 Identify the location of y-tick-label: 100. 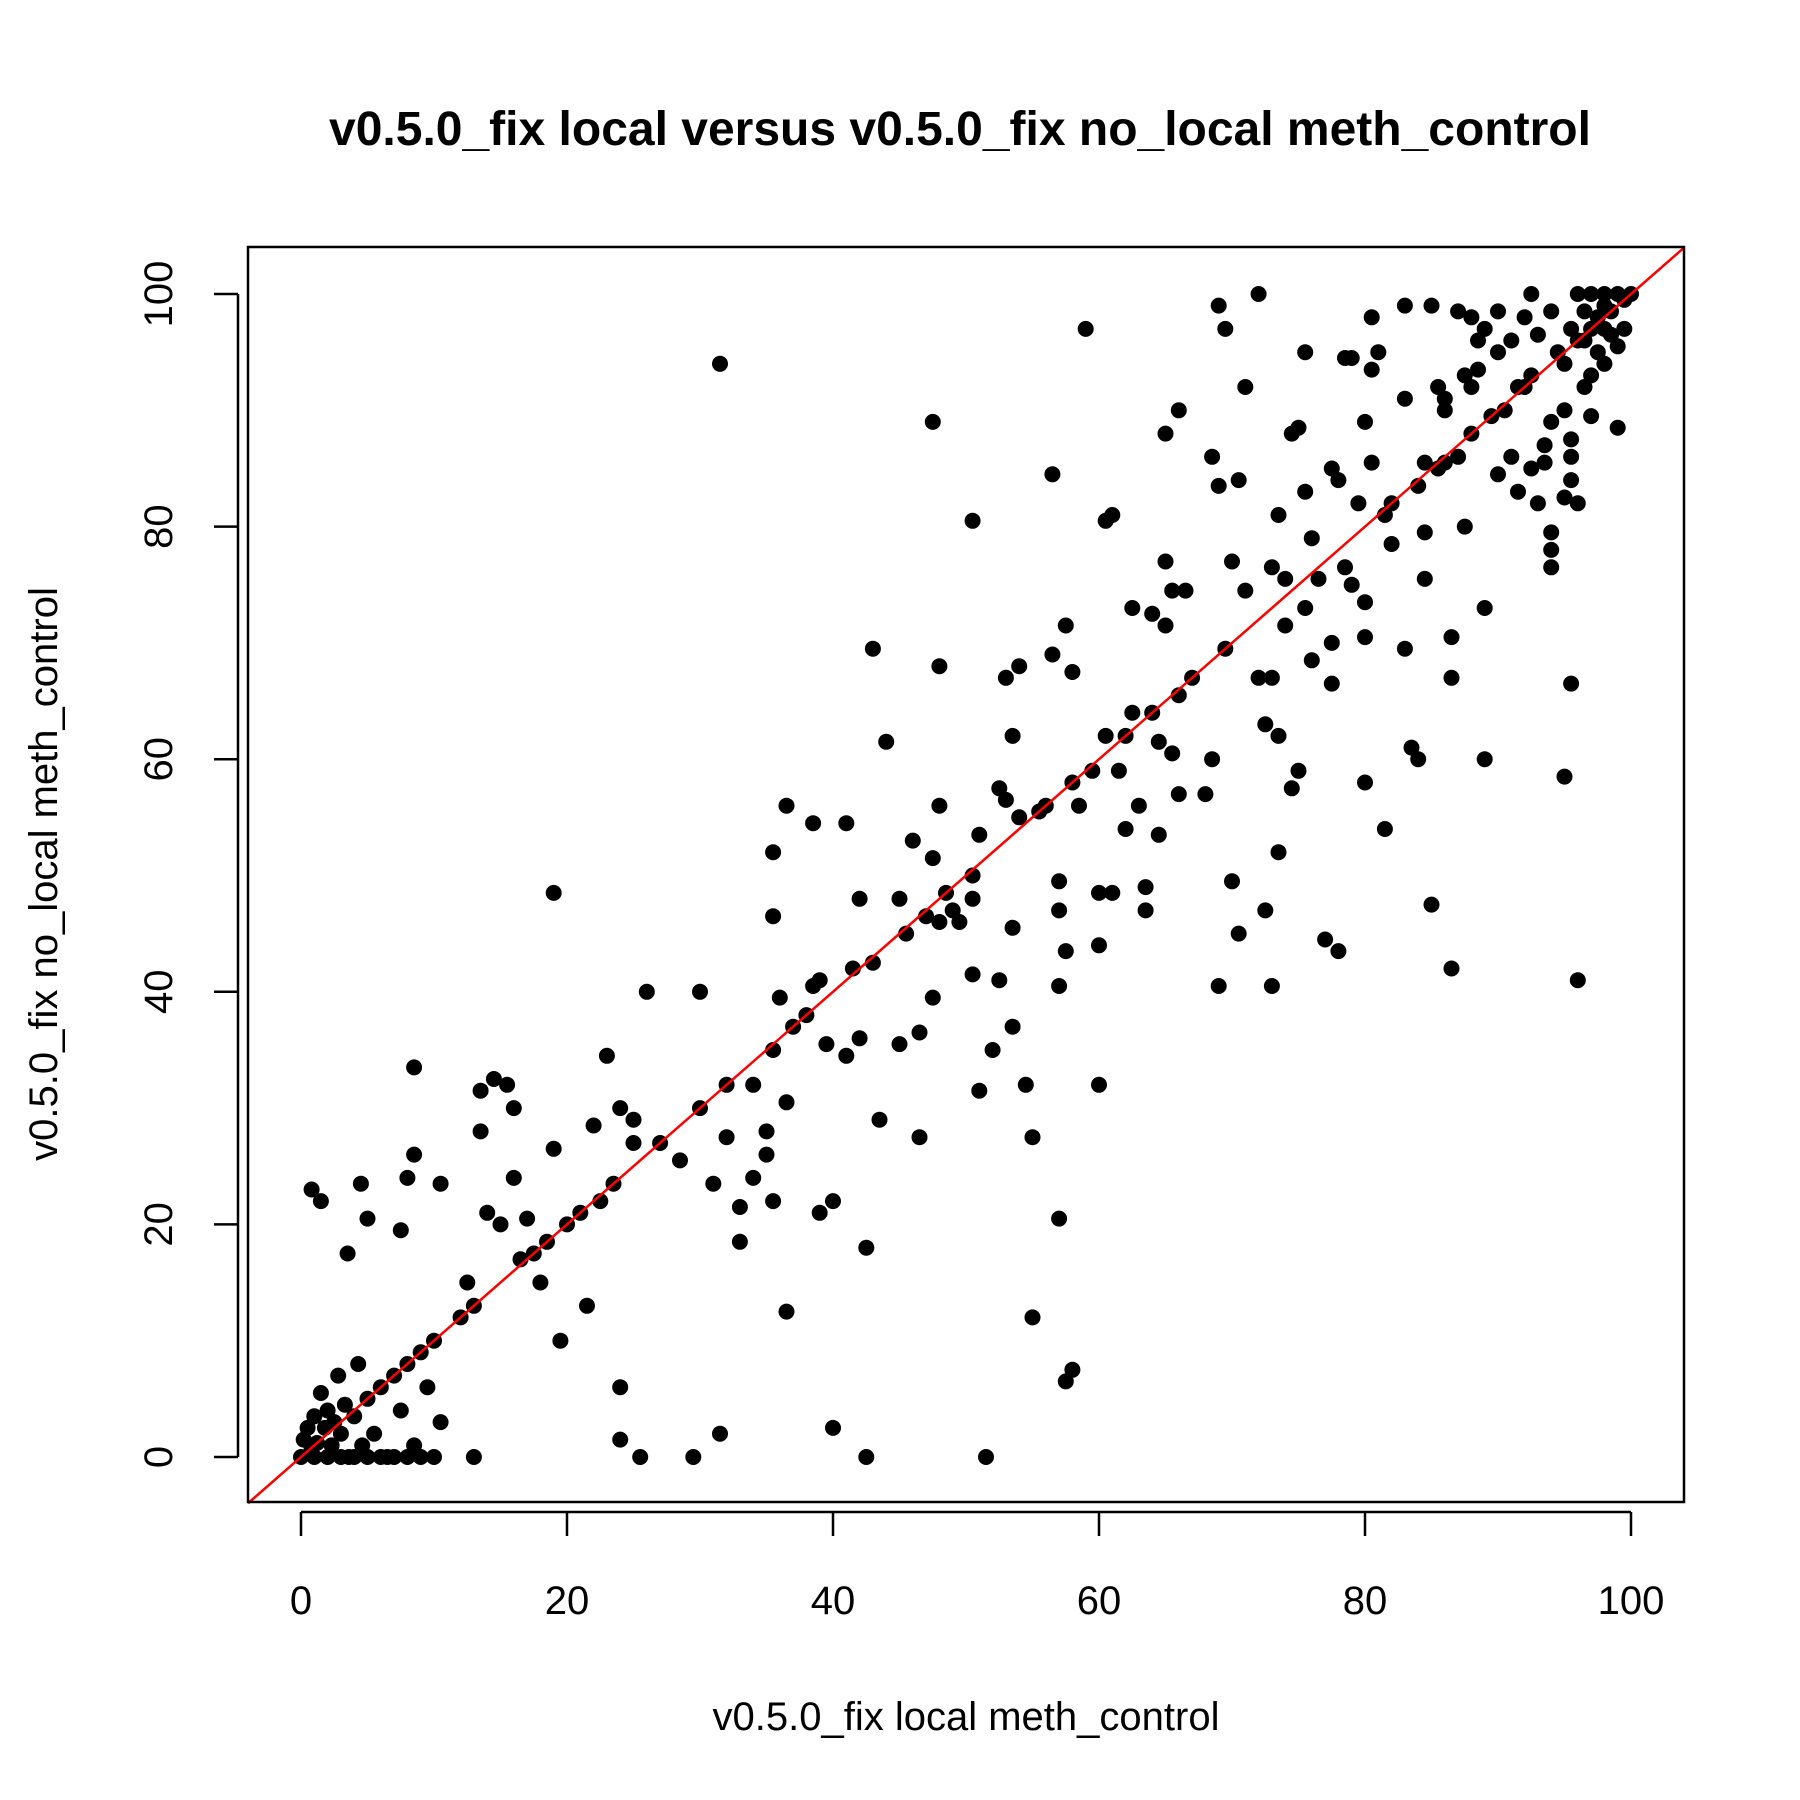
(159, 294).